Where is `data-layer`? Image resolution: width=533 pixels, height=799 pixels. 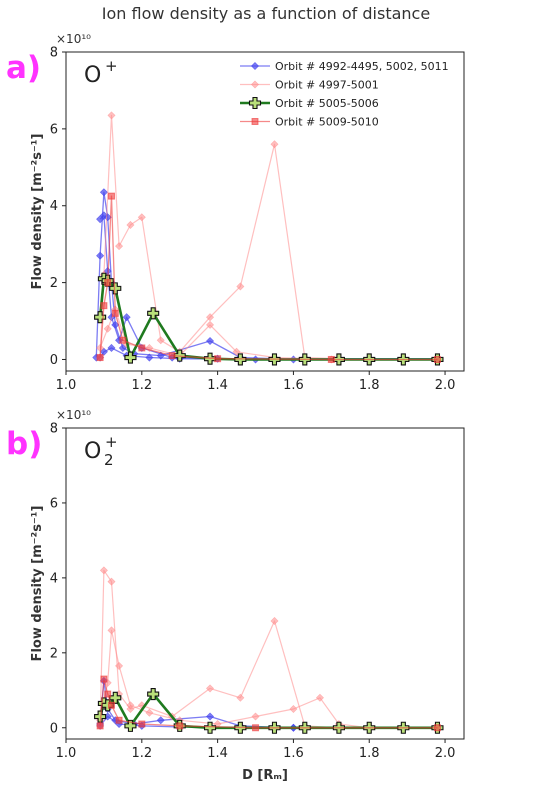
data-layer is located at coordinates (269, 650).